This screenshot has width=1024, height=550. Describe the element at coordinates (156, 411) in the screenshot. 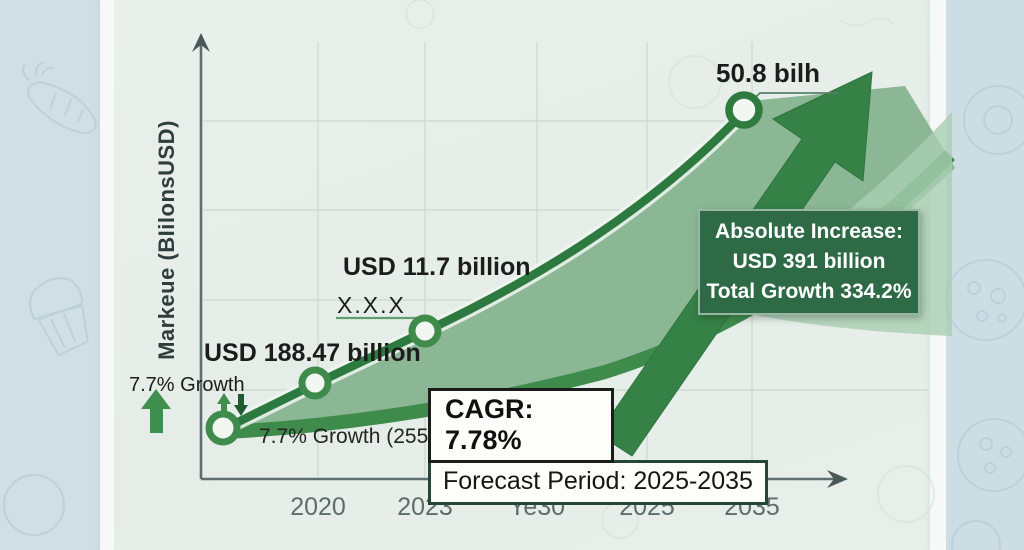

I see `growth-up-arrow-icon` at that location.